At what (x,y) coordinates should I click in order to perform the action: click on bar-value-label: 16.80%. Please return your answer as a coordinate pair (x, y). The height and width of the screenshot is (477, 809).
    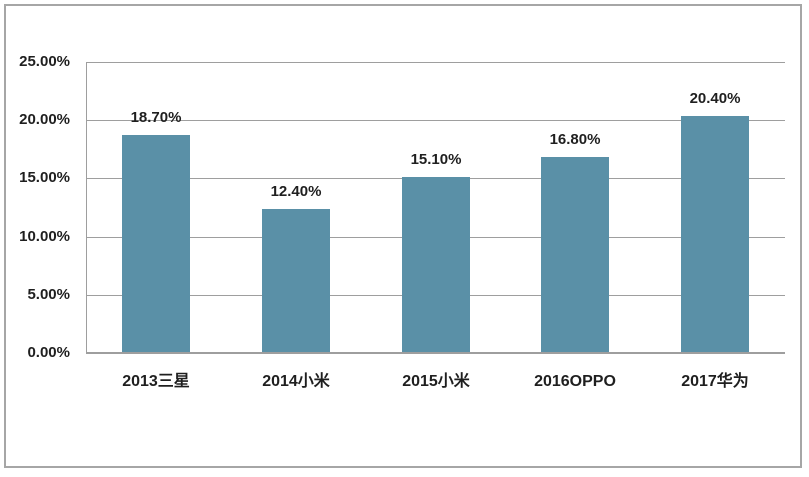
    Looking at the image, I should click on (575, 139).